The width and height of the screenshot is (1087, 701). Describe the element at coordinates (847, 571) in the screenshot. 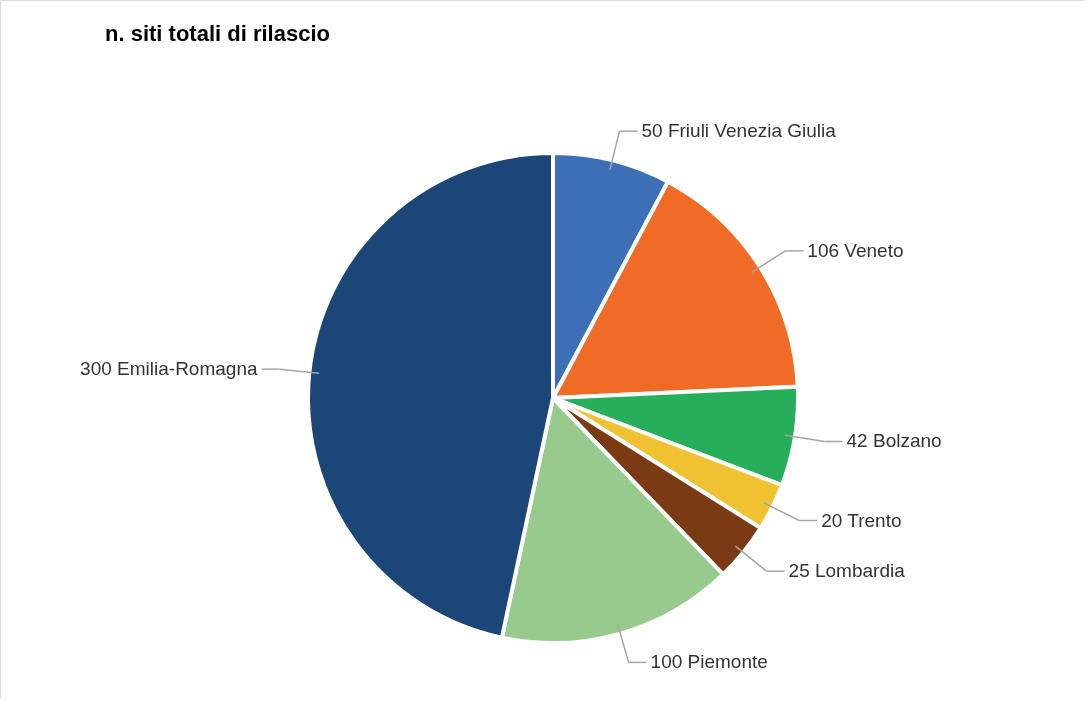

I see `slice-label: 25 Lombardia` at that location.